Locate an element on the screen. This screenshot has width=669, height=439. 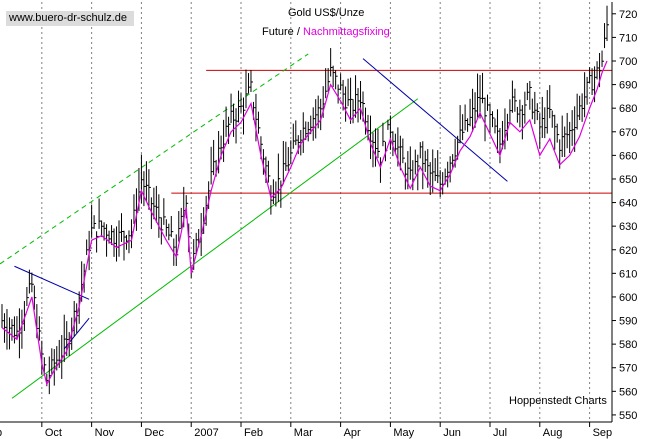
y-tick-label: 690 is located at coordinates (628, 86).